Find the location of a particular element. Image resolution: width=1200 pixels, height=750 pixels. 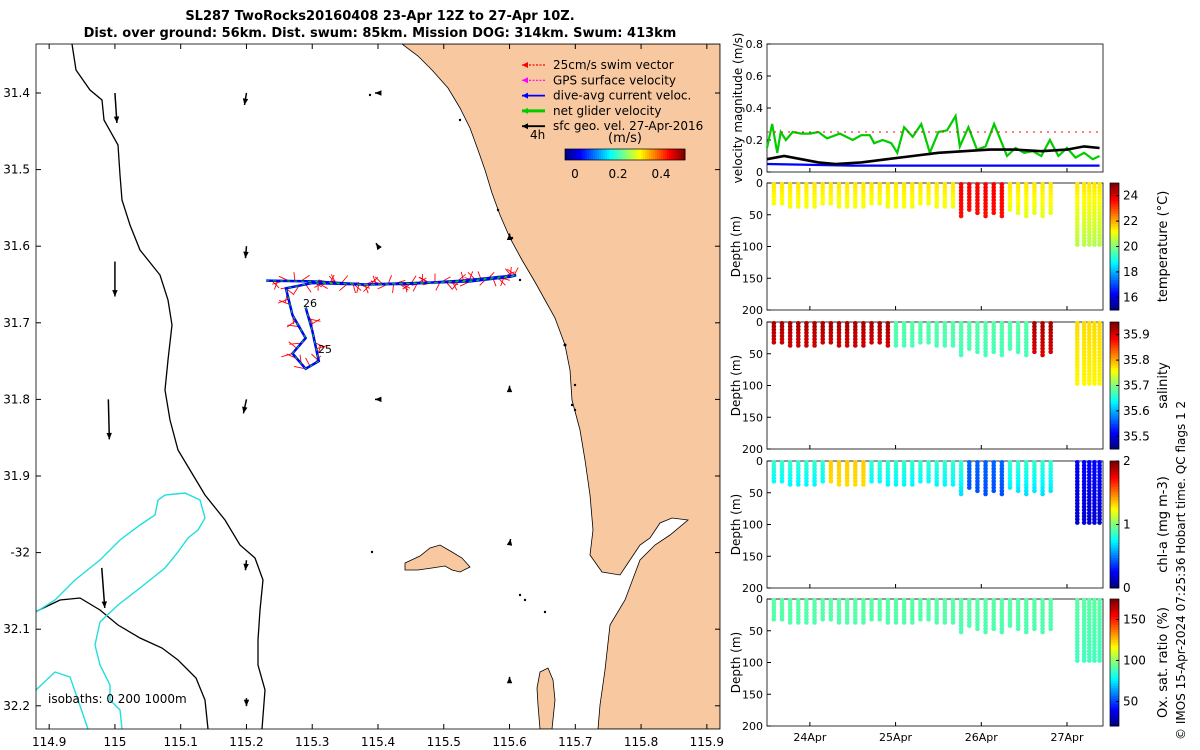

legend-label: GPS surface velocity is located at coordinates (614, 80).